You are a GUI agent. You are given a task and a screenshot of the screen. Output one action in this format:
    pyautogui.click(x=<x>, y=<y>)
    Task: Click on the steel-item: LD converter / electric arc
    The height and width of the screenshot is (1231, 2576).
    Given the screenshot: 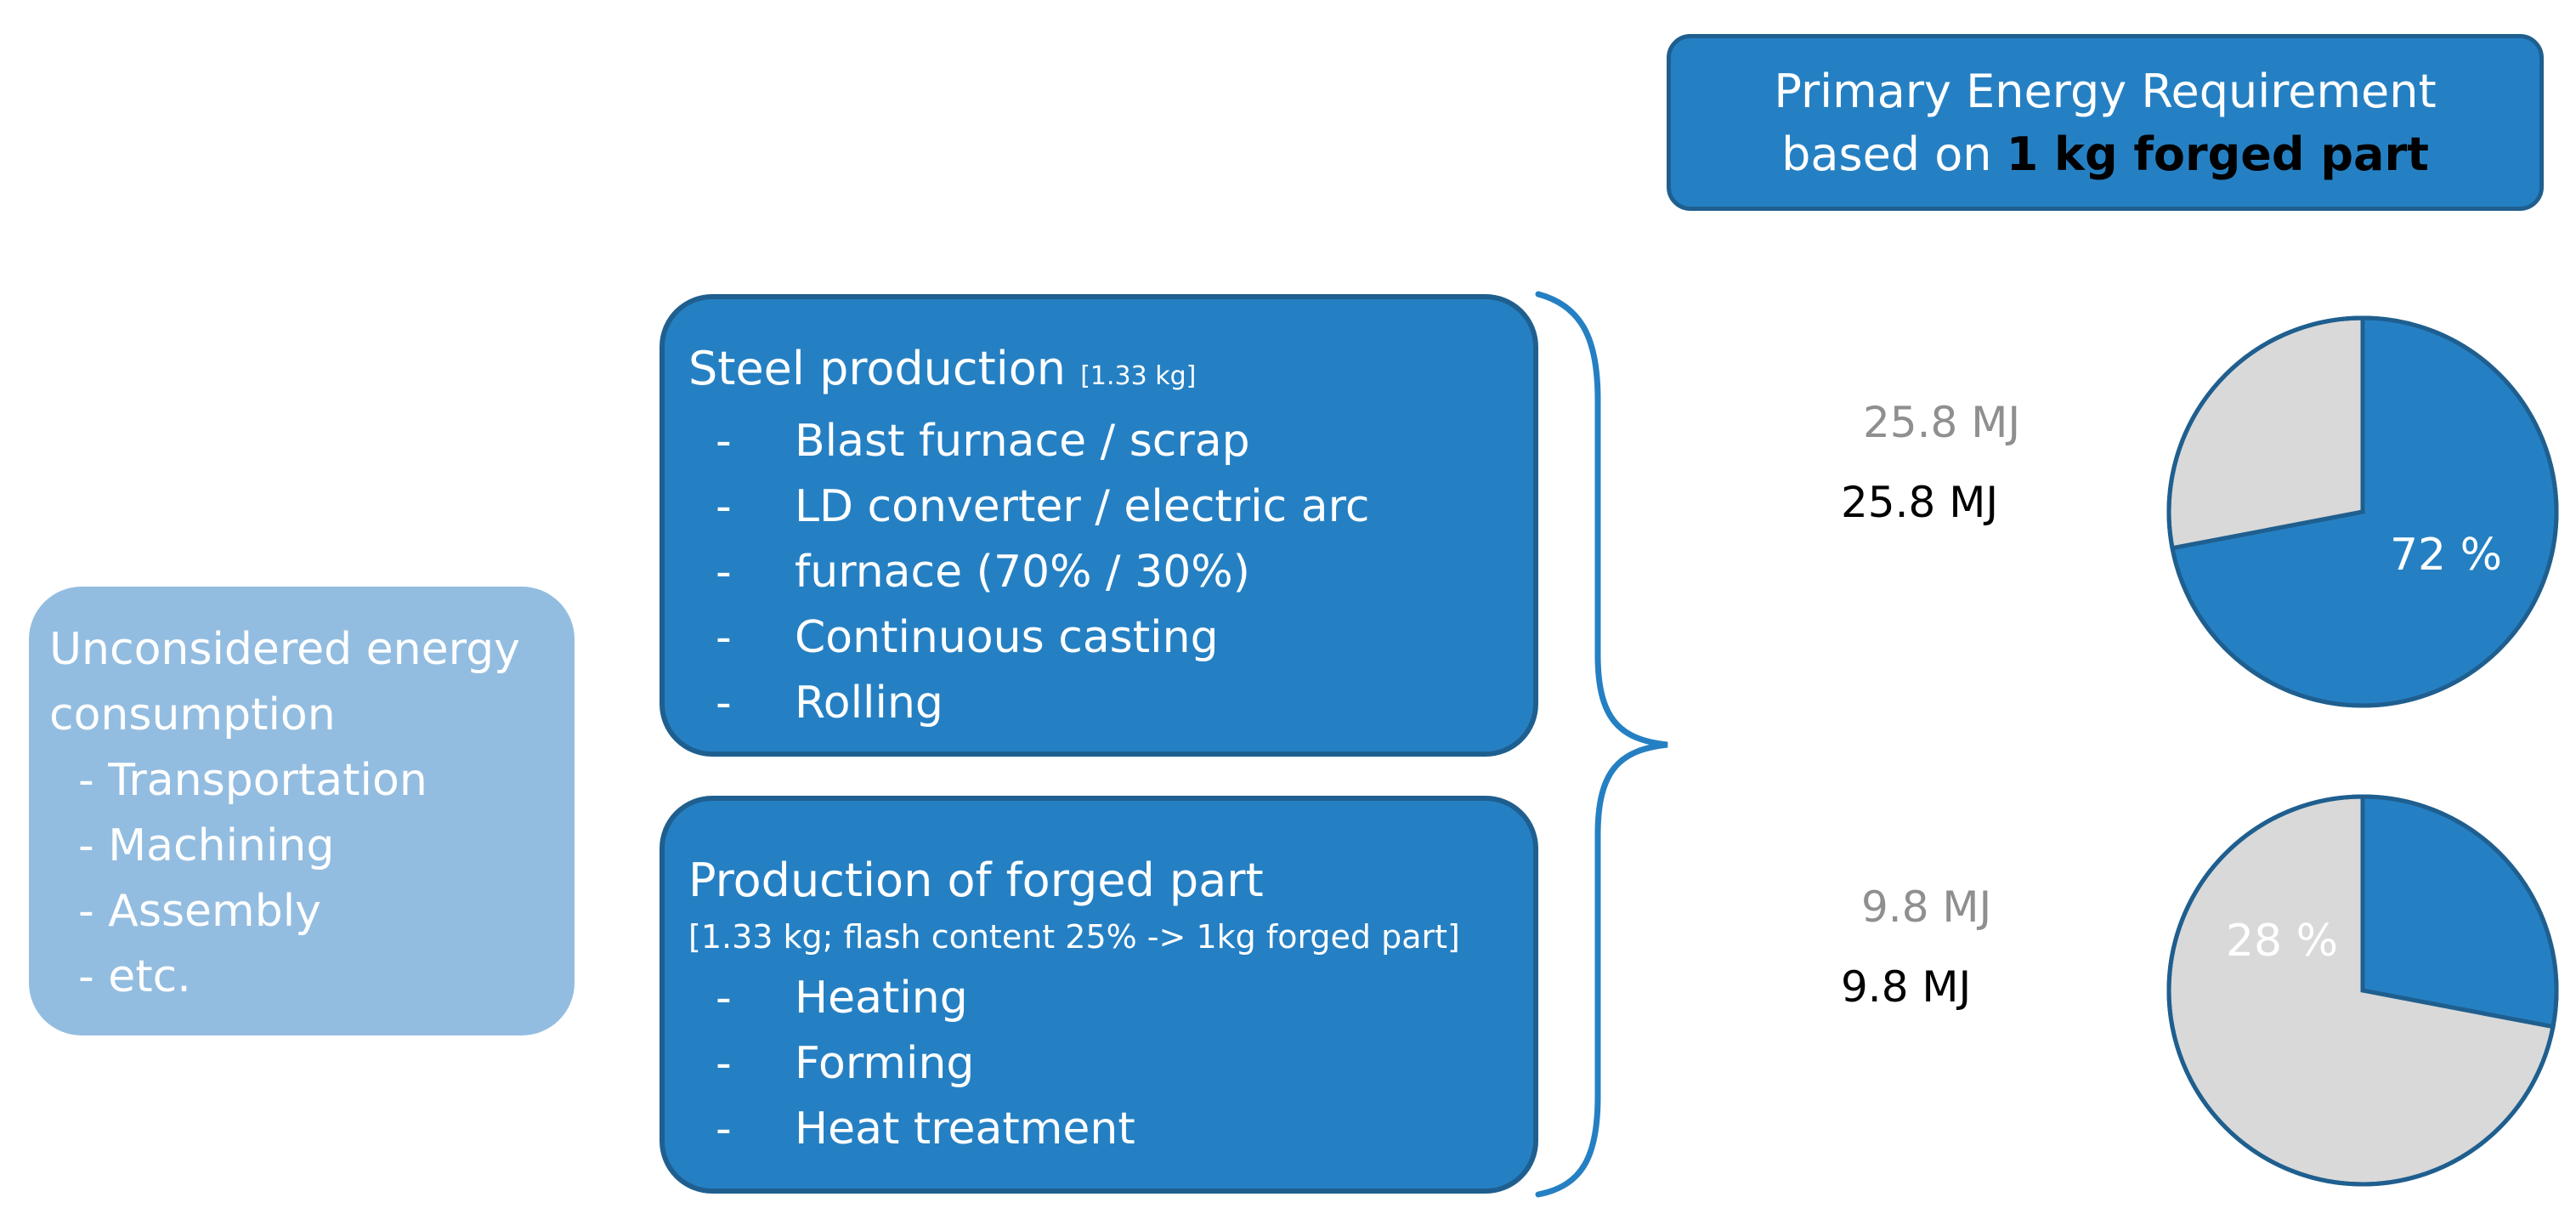 What is the action you would take?
    pyautogui.click(x=1110, y=507)
    